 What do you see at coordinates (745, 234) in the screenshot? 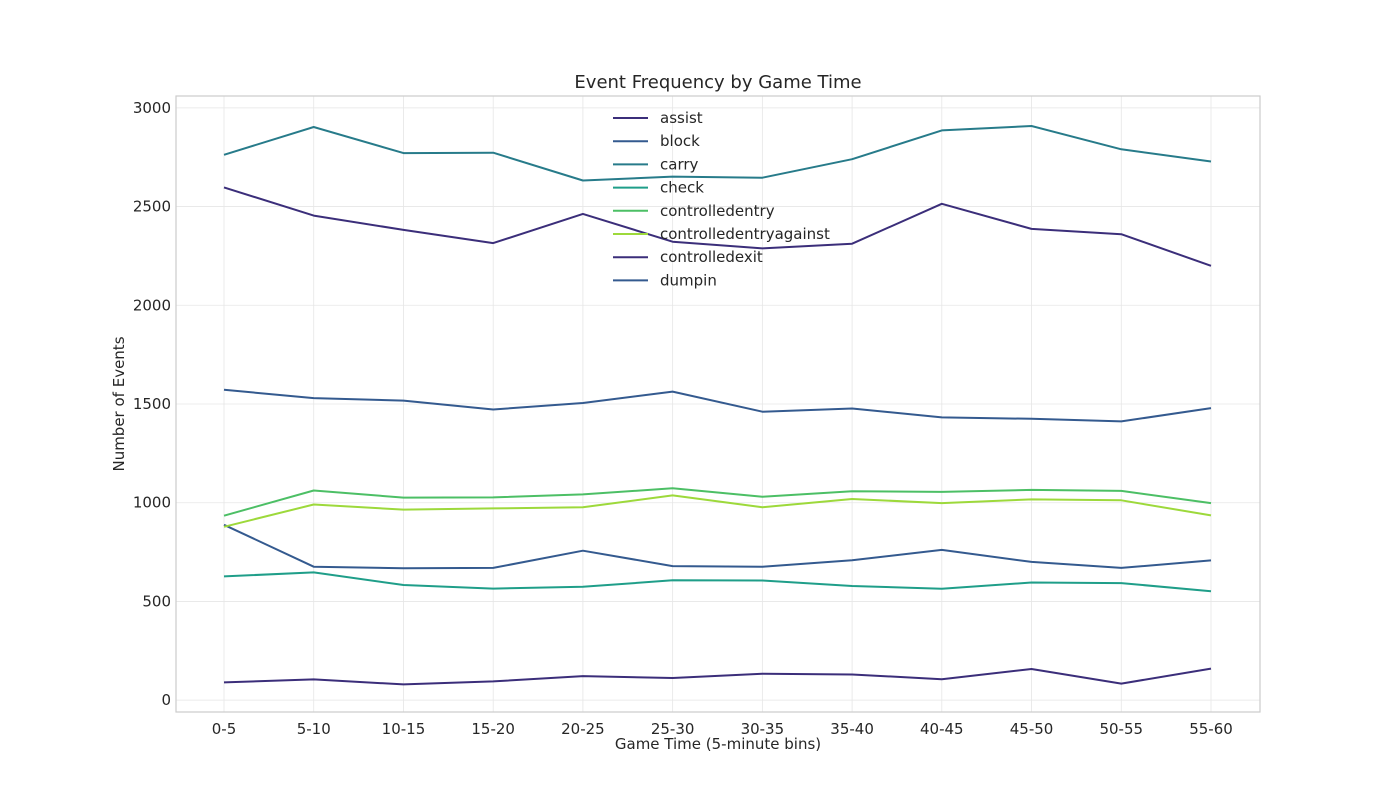
I see `legend-label: controlledentryagainst` at bounding box center [745, 234].